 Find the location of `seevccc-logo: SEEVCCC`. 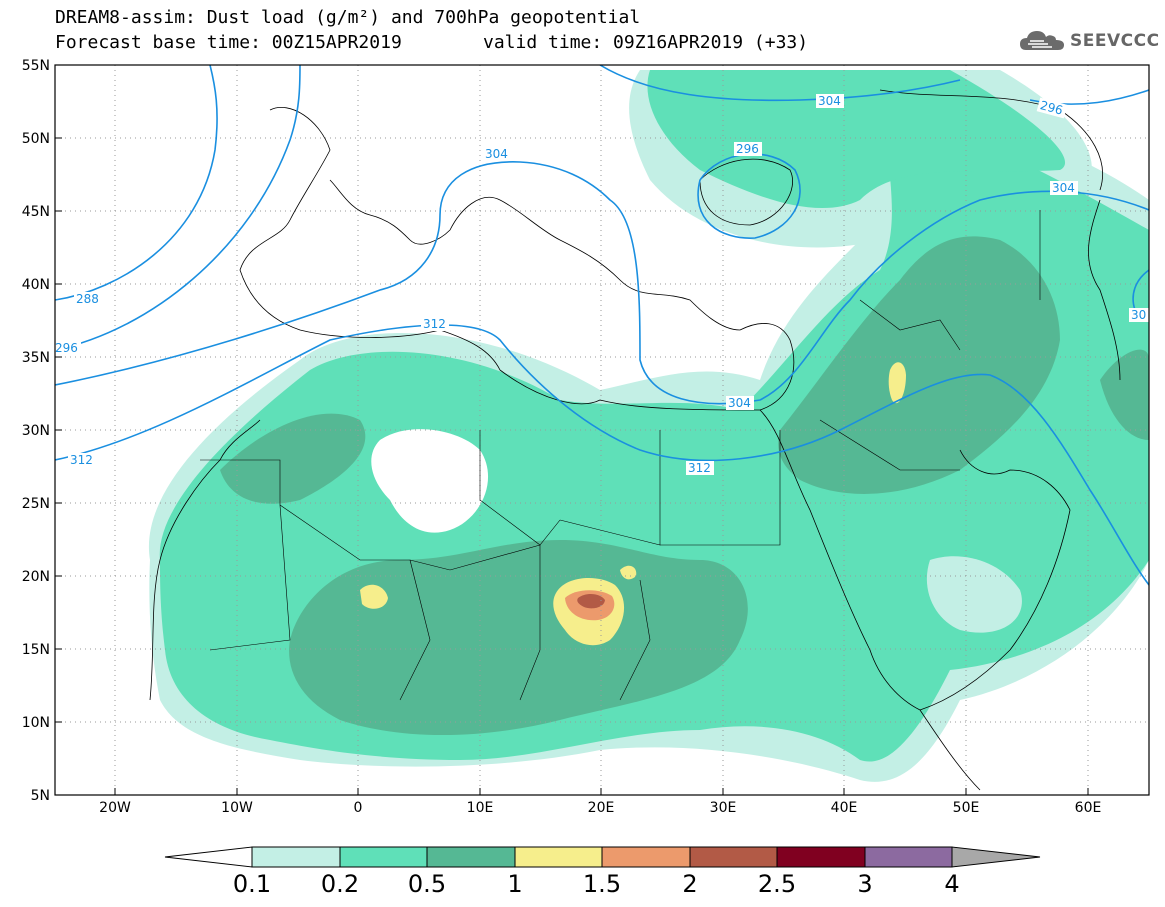

seevccc-logo: SEEVCCC is located at coordinates (1089, 41).